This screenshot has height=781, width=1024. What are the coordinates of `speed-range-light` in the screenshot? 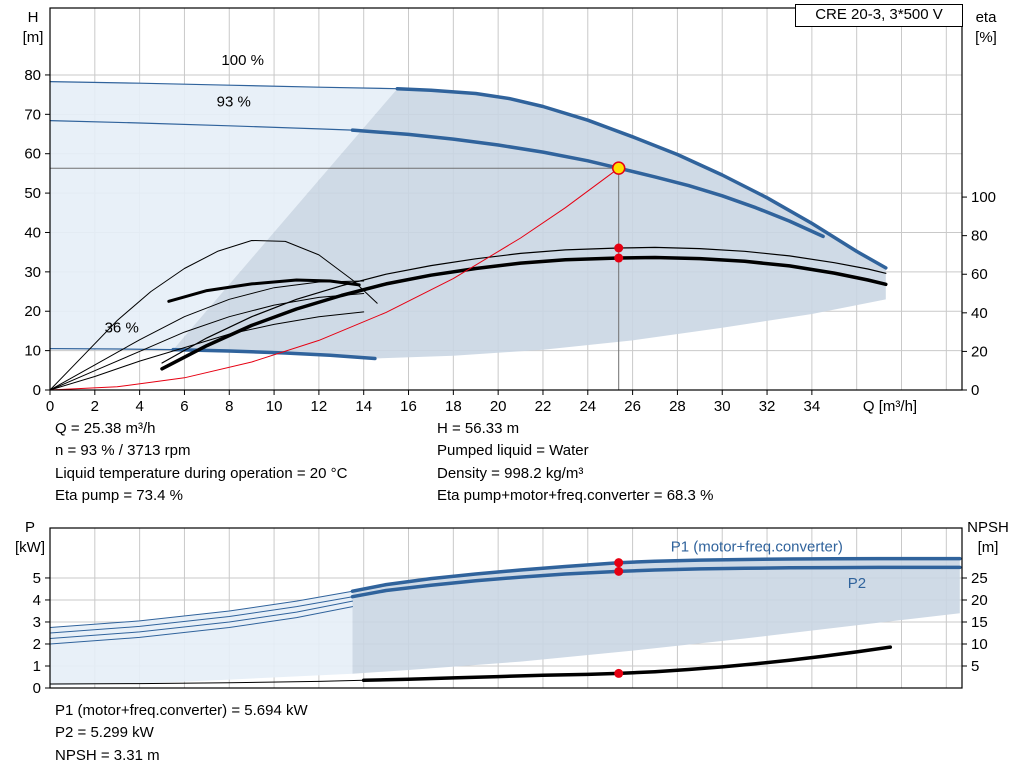 It's located at (224, 215).